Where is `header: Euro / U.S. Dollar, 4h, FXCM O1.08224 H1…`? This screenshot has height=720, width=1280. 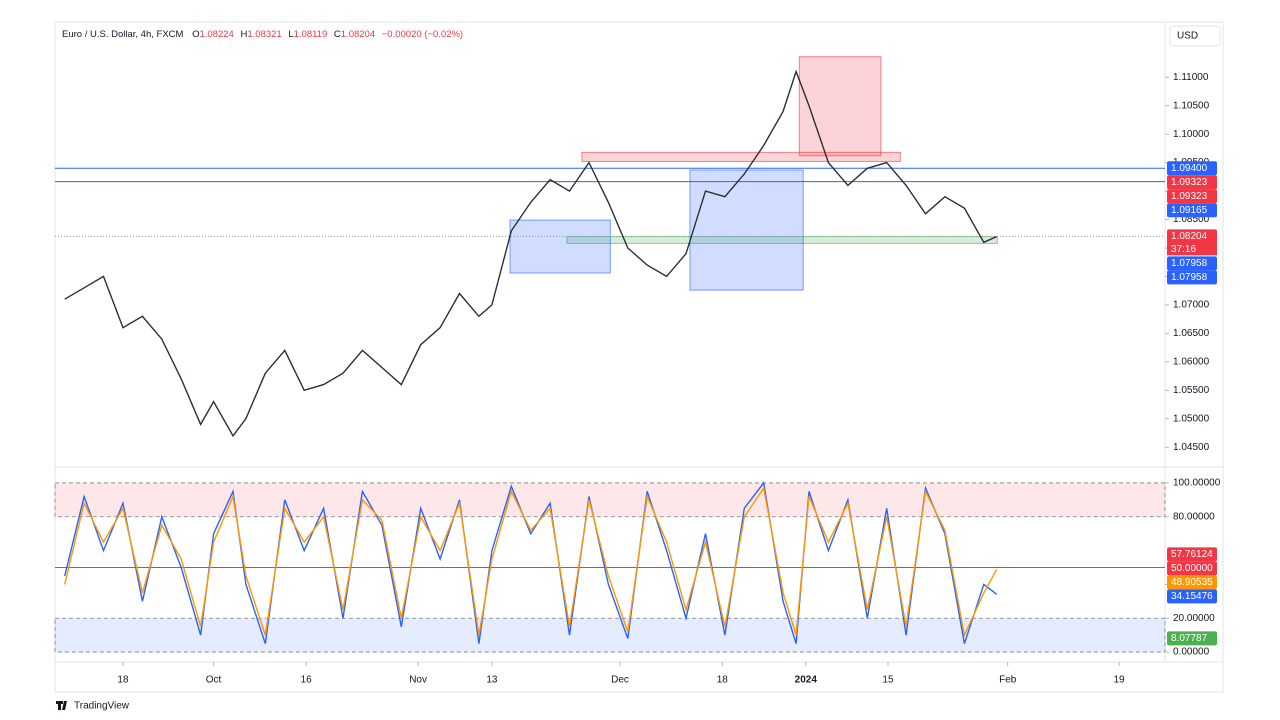 header: Euro / U.S. Dollar, 4h, FXCM O1.08224 H1… is located at coordinates (262, 34).